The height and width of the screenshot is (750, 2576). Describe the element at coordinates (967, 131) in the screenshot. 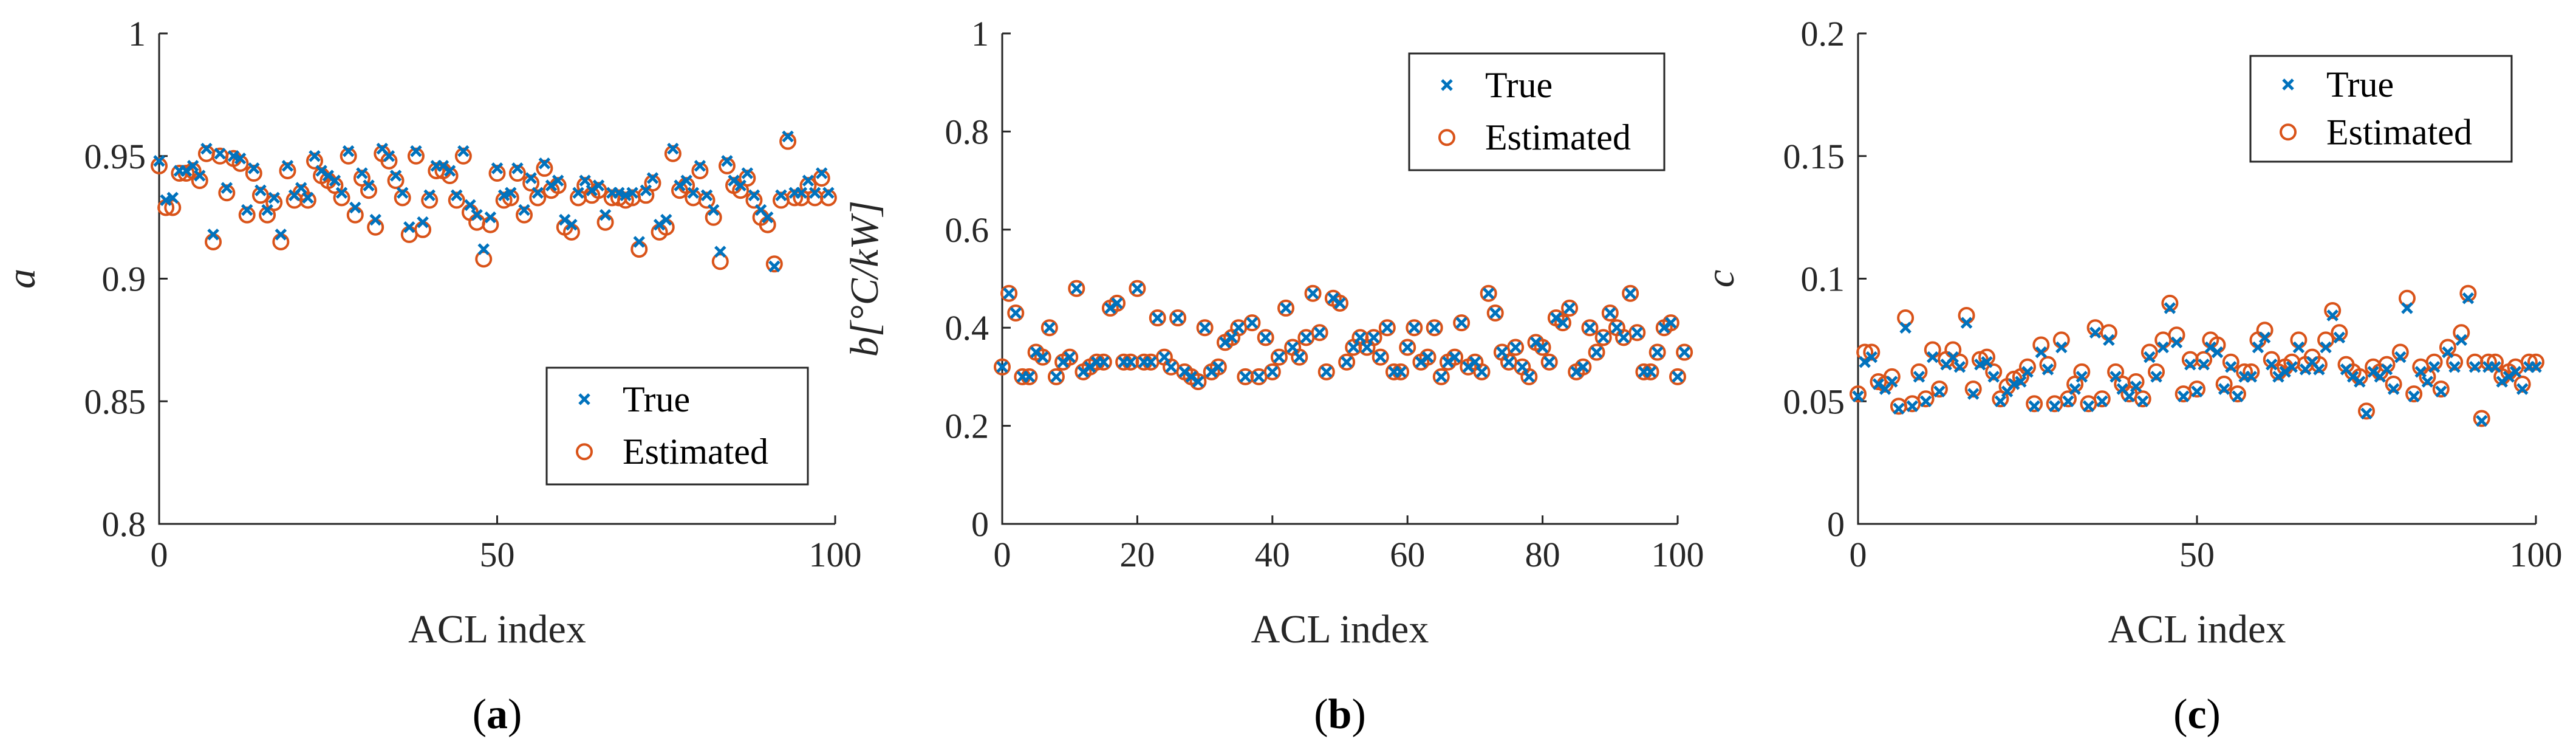

I see `y-tick-label: 0.8` at that location.